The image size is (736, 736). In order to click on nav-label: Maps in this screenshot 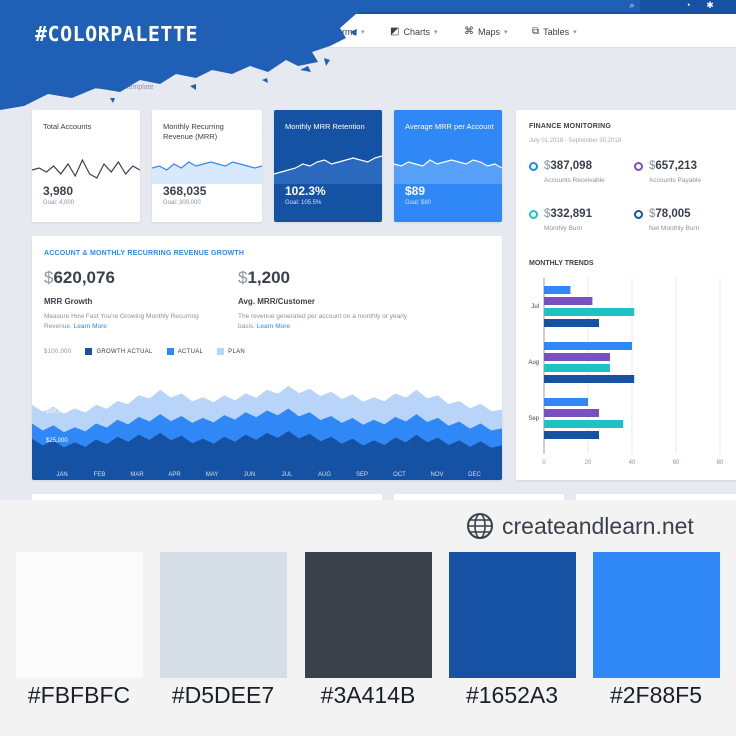, I will do `click(489, 31)`.